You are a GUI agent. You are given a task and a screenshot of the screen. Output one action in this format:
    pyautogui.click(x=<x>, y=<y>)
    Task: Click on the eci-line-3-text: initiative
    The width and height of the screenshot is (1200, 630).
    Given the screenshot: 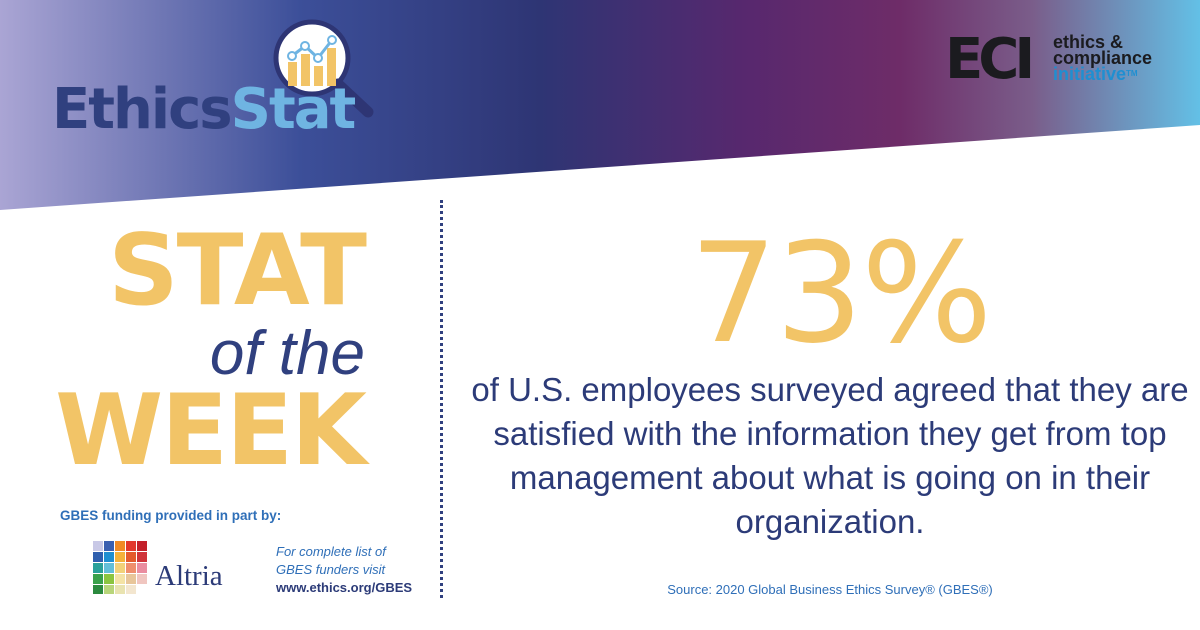 What is the action you would take?
    pyautogui.click(x=1090, y=74)
    